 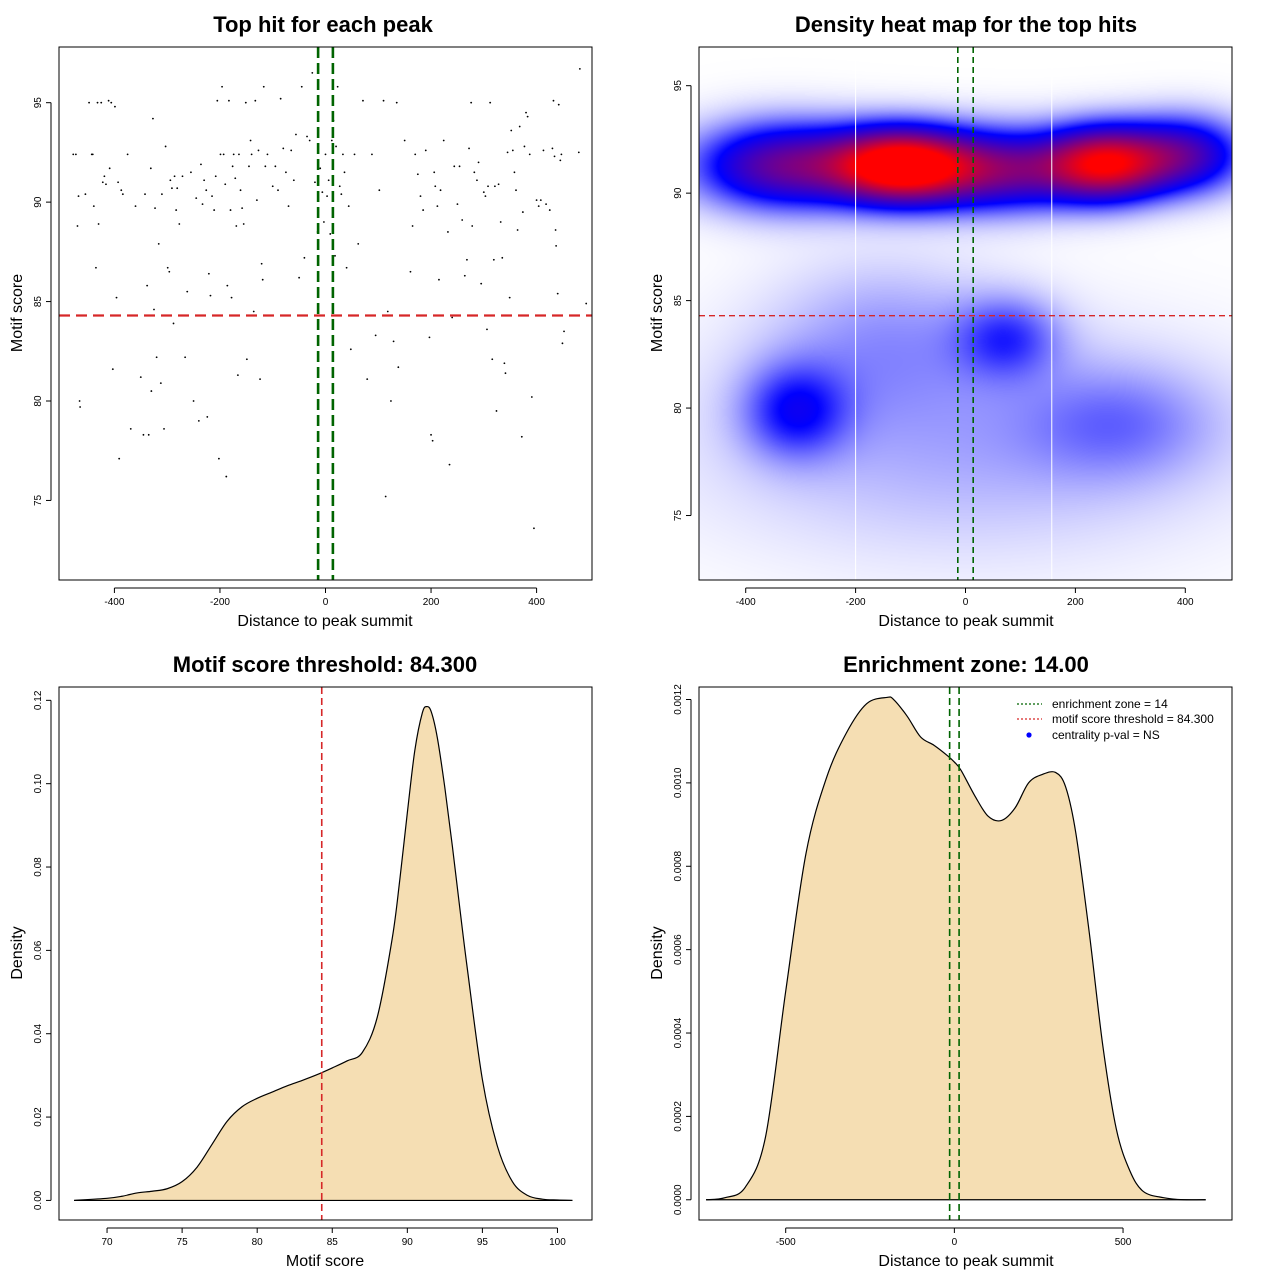 What do you see at coordinates (1123, 1242) in the screenshot?
I see `distance-density-x-tick-label: 500` at bounding box center [1123, 1242].